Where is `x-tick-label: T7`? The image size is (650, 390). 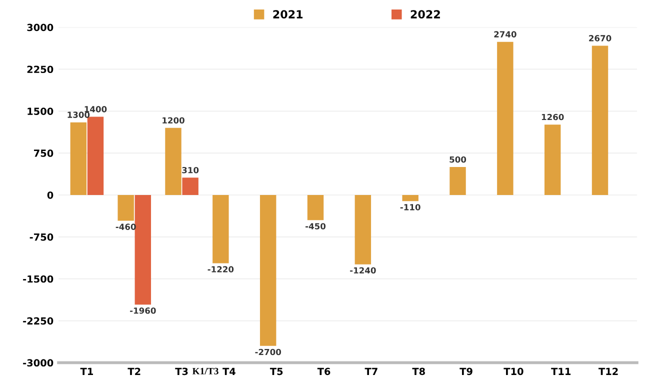 x-tick-label: T7 is located at coordinates (371, 371).